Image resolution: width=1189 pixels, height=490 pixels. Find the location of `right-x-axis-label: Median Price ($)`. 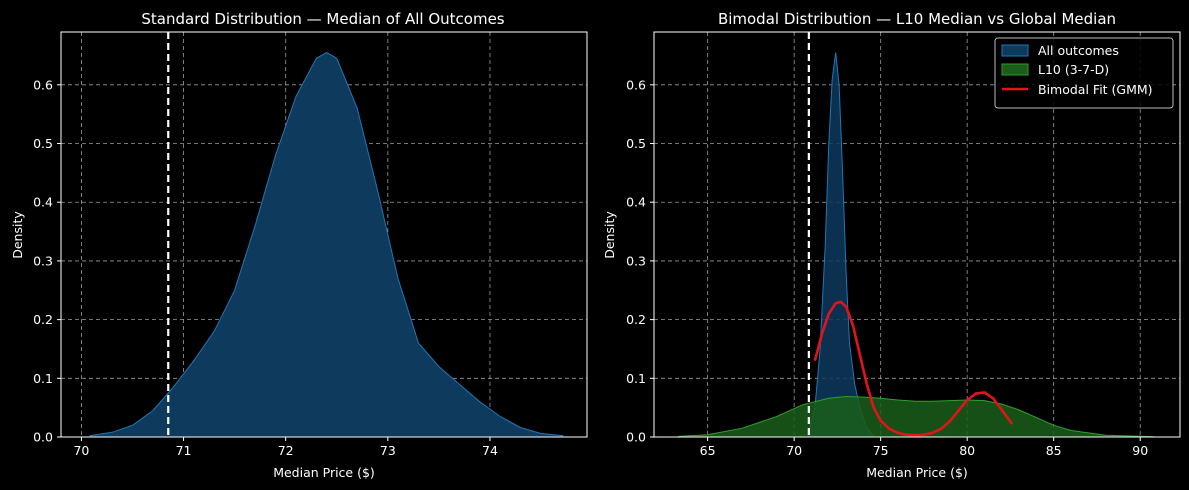

right-x-axis-label: Median Price ($) is located at coordinates (917, 472).